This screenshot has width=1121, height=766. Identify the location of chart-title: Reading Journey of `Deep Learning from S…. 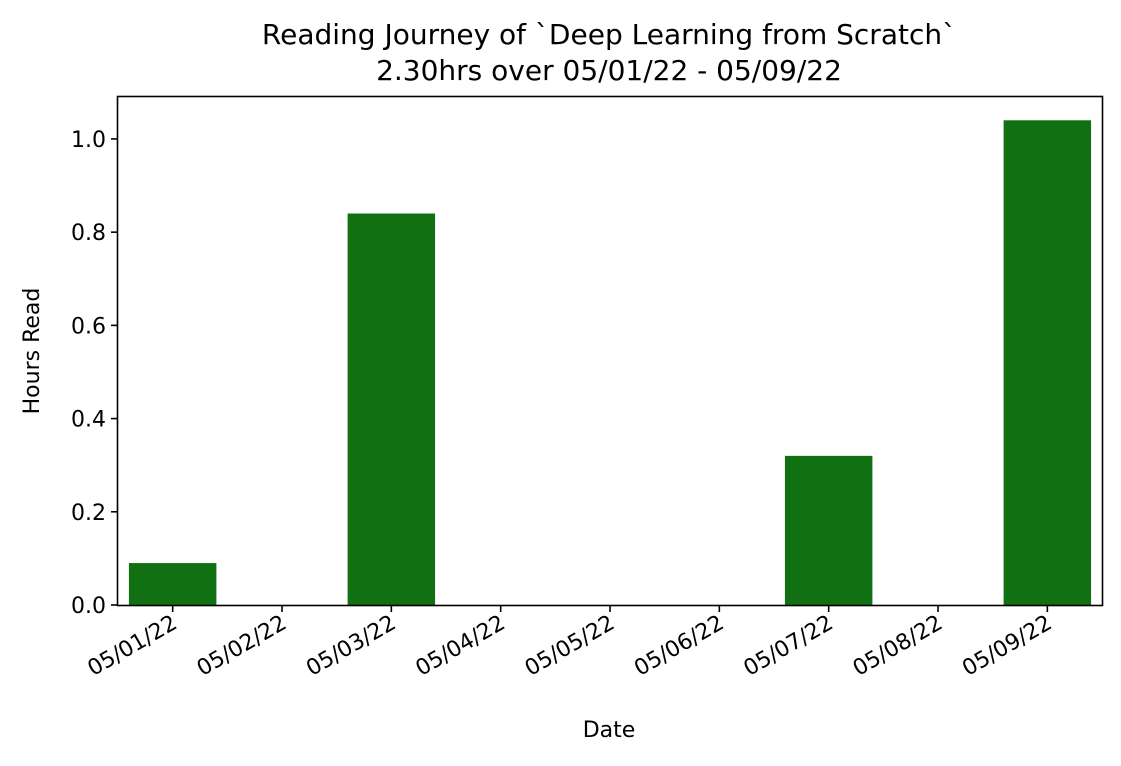
(609, 34).